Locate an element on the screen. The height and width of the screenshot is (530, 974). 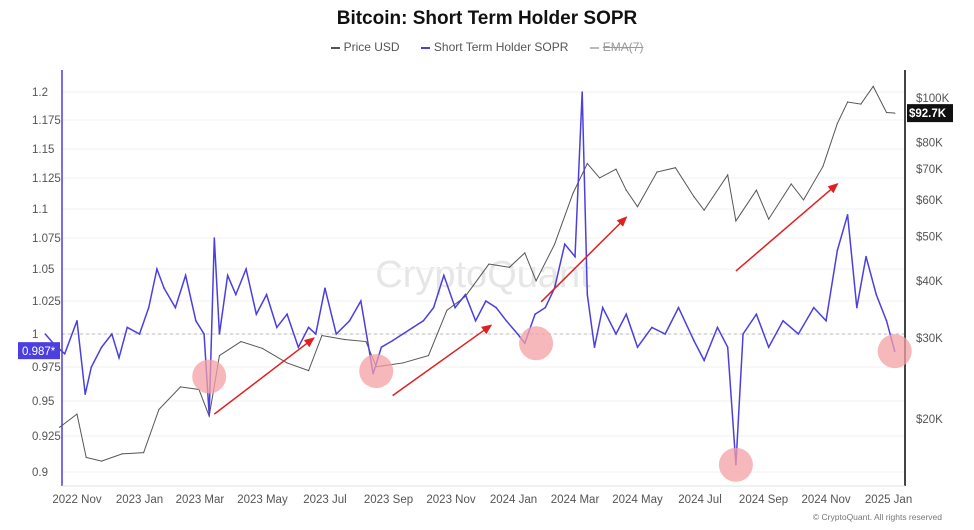
x-tick-label: 2024 Mar is located at coordinates (575, 500).